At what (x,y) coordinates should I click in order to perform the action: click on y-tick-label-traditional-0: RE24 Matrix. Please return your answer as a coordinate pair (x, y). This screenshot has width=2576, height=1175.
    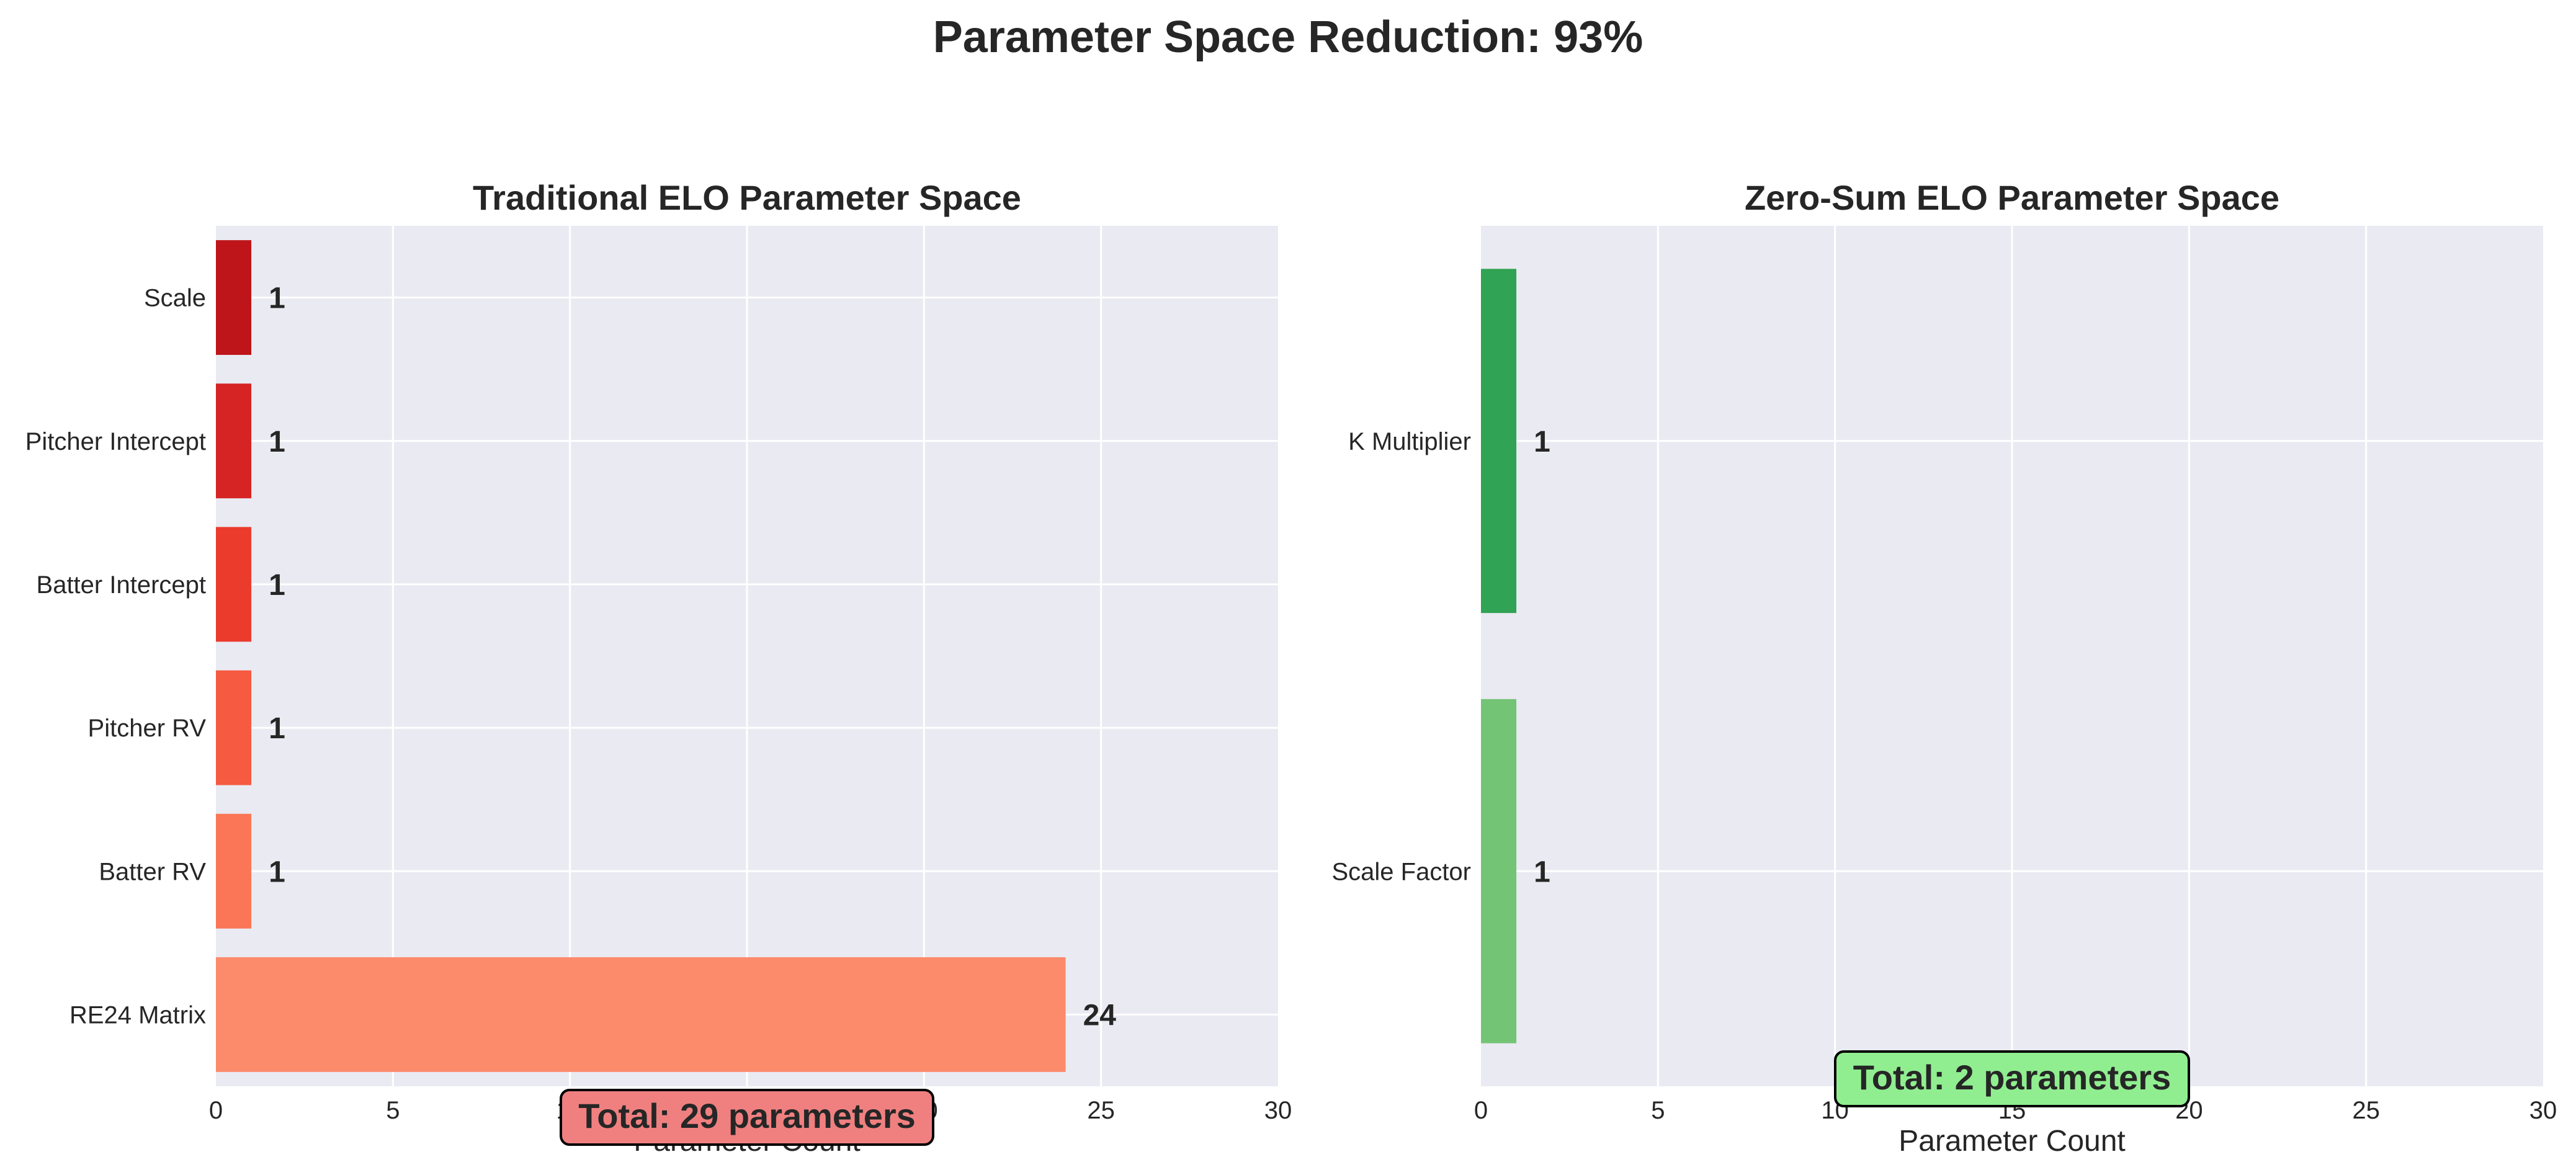
    Looking at the image, I should click on (137, 1015).